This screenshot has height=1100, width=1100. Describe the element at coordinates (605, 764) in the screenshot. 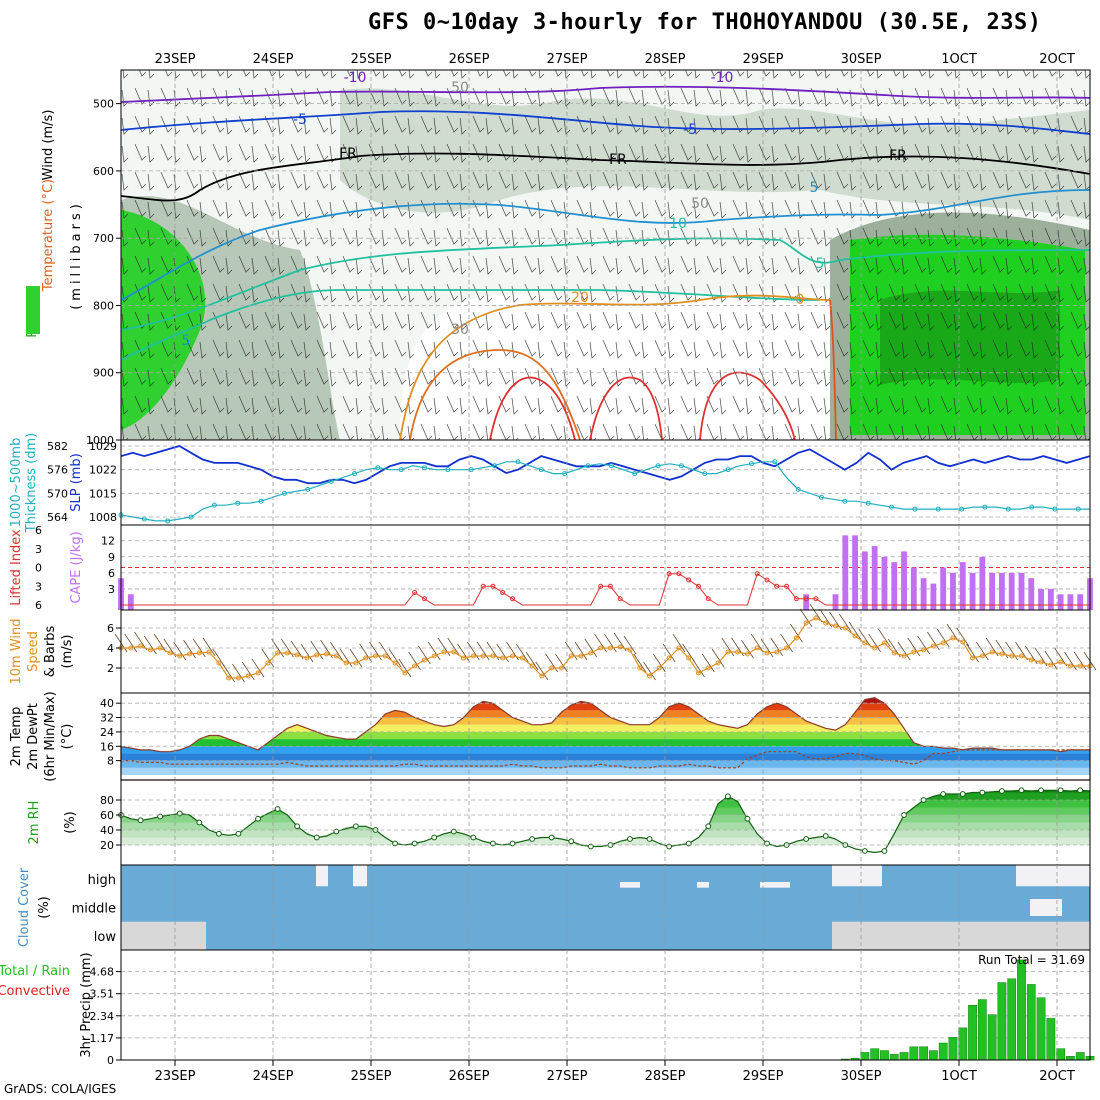

I see `temp-band` at that location.